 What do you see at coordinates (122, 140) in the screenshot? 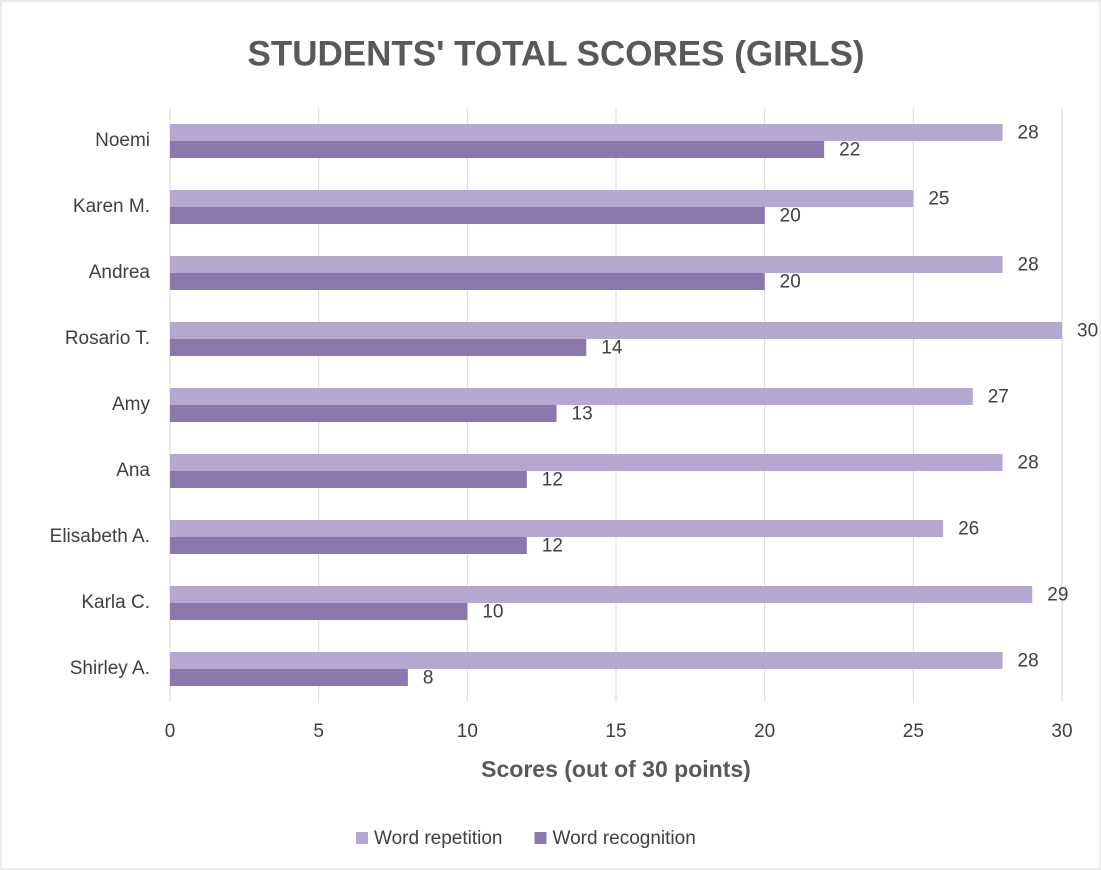
I see `y-tick-label: Noemi` at bounding box center [122, 140].